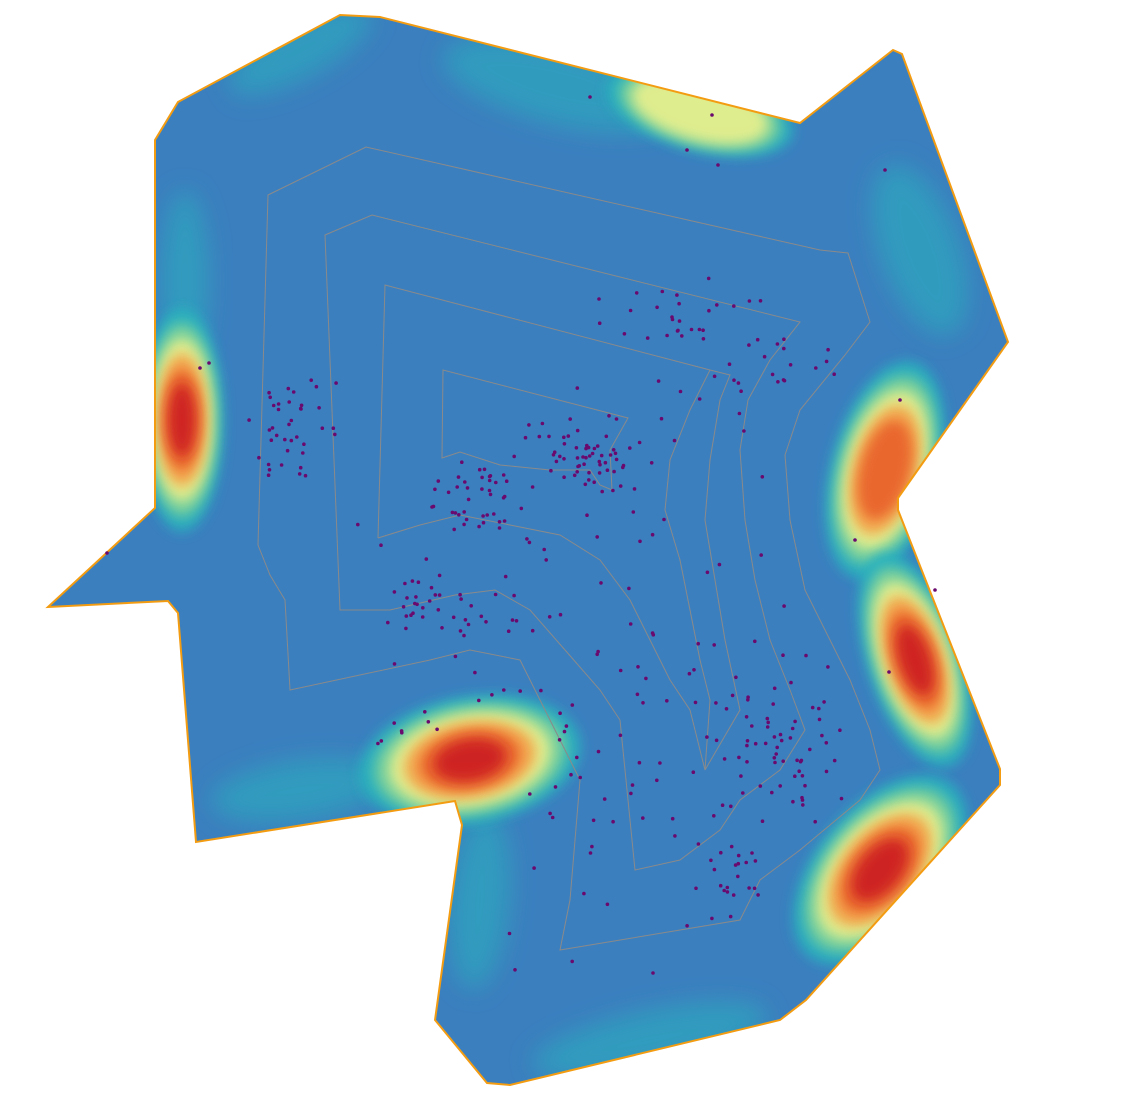  I want to click on left-edge-hotspot, so click(182, 420).